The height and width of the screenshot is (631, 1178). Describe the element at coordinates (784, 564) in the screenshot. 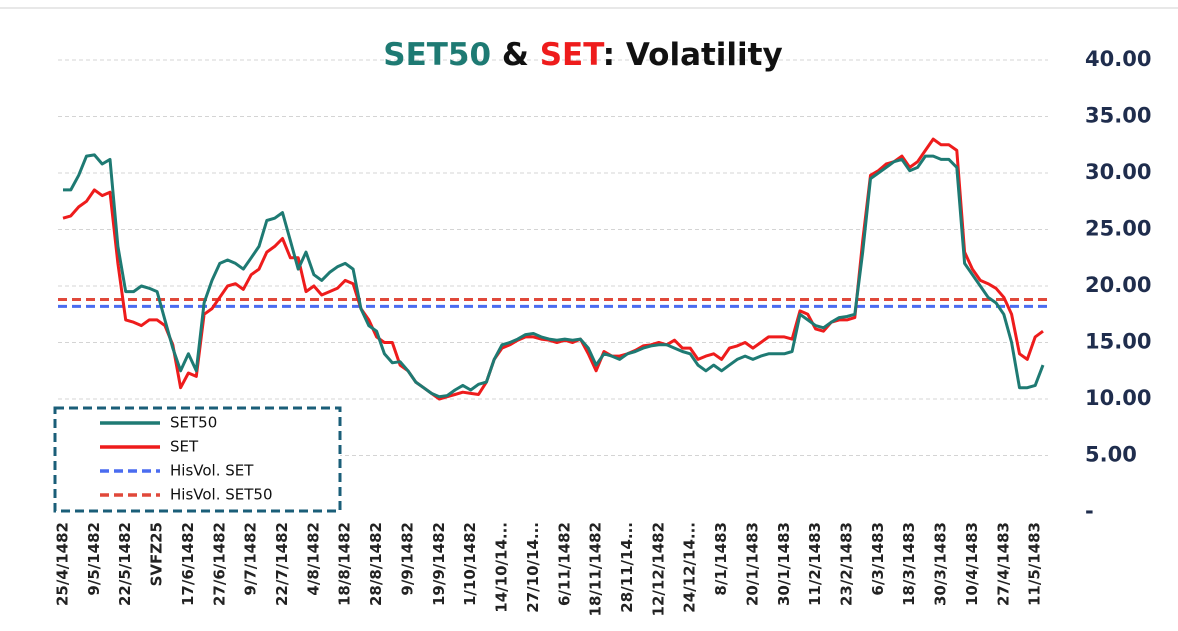

I see `x-tick-label: 30/1/1483` at that location.